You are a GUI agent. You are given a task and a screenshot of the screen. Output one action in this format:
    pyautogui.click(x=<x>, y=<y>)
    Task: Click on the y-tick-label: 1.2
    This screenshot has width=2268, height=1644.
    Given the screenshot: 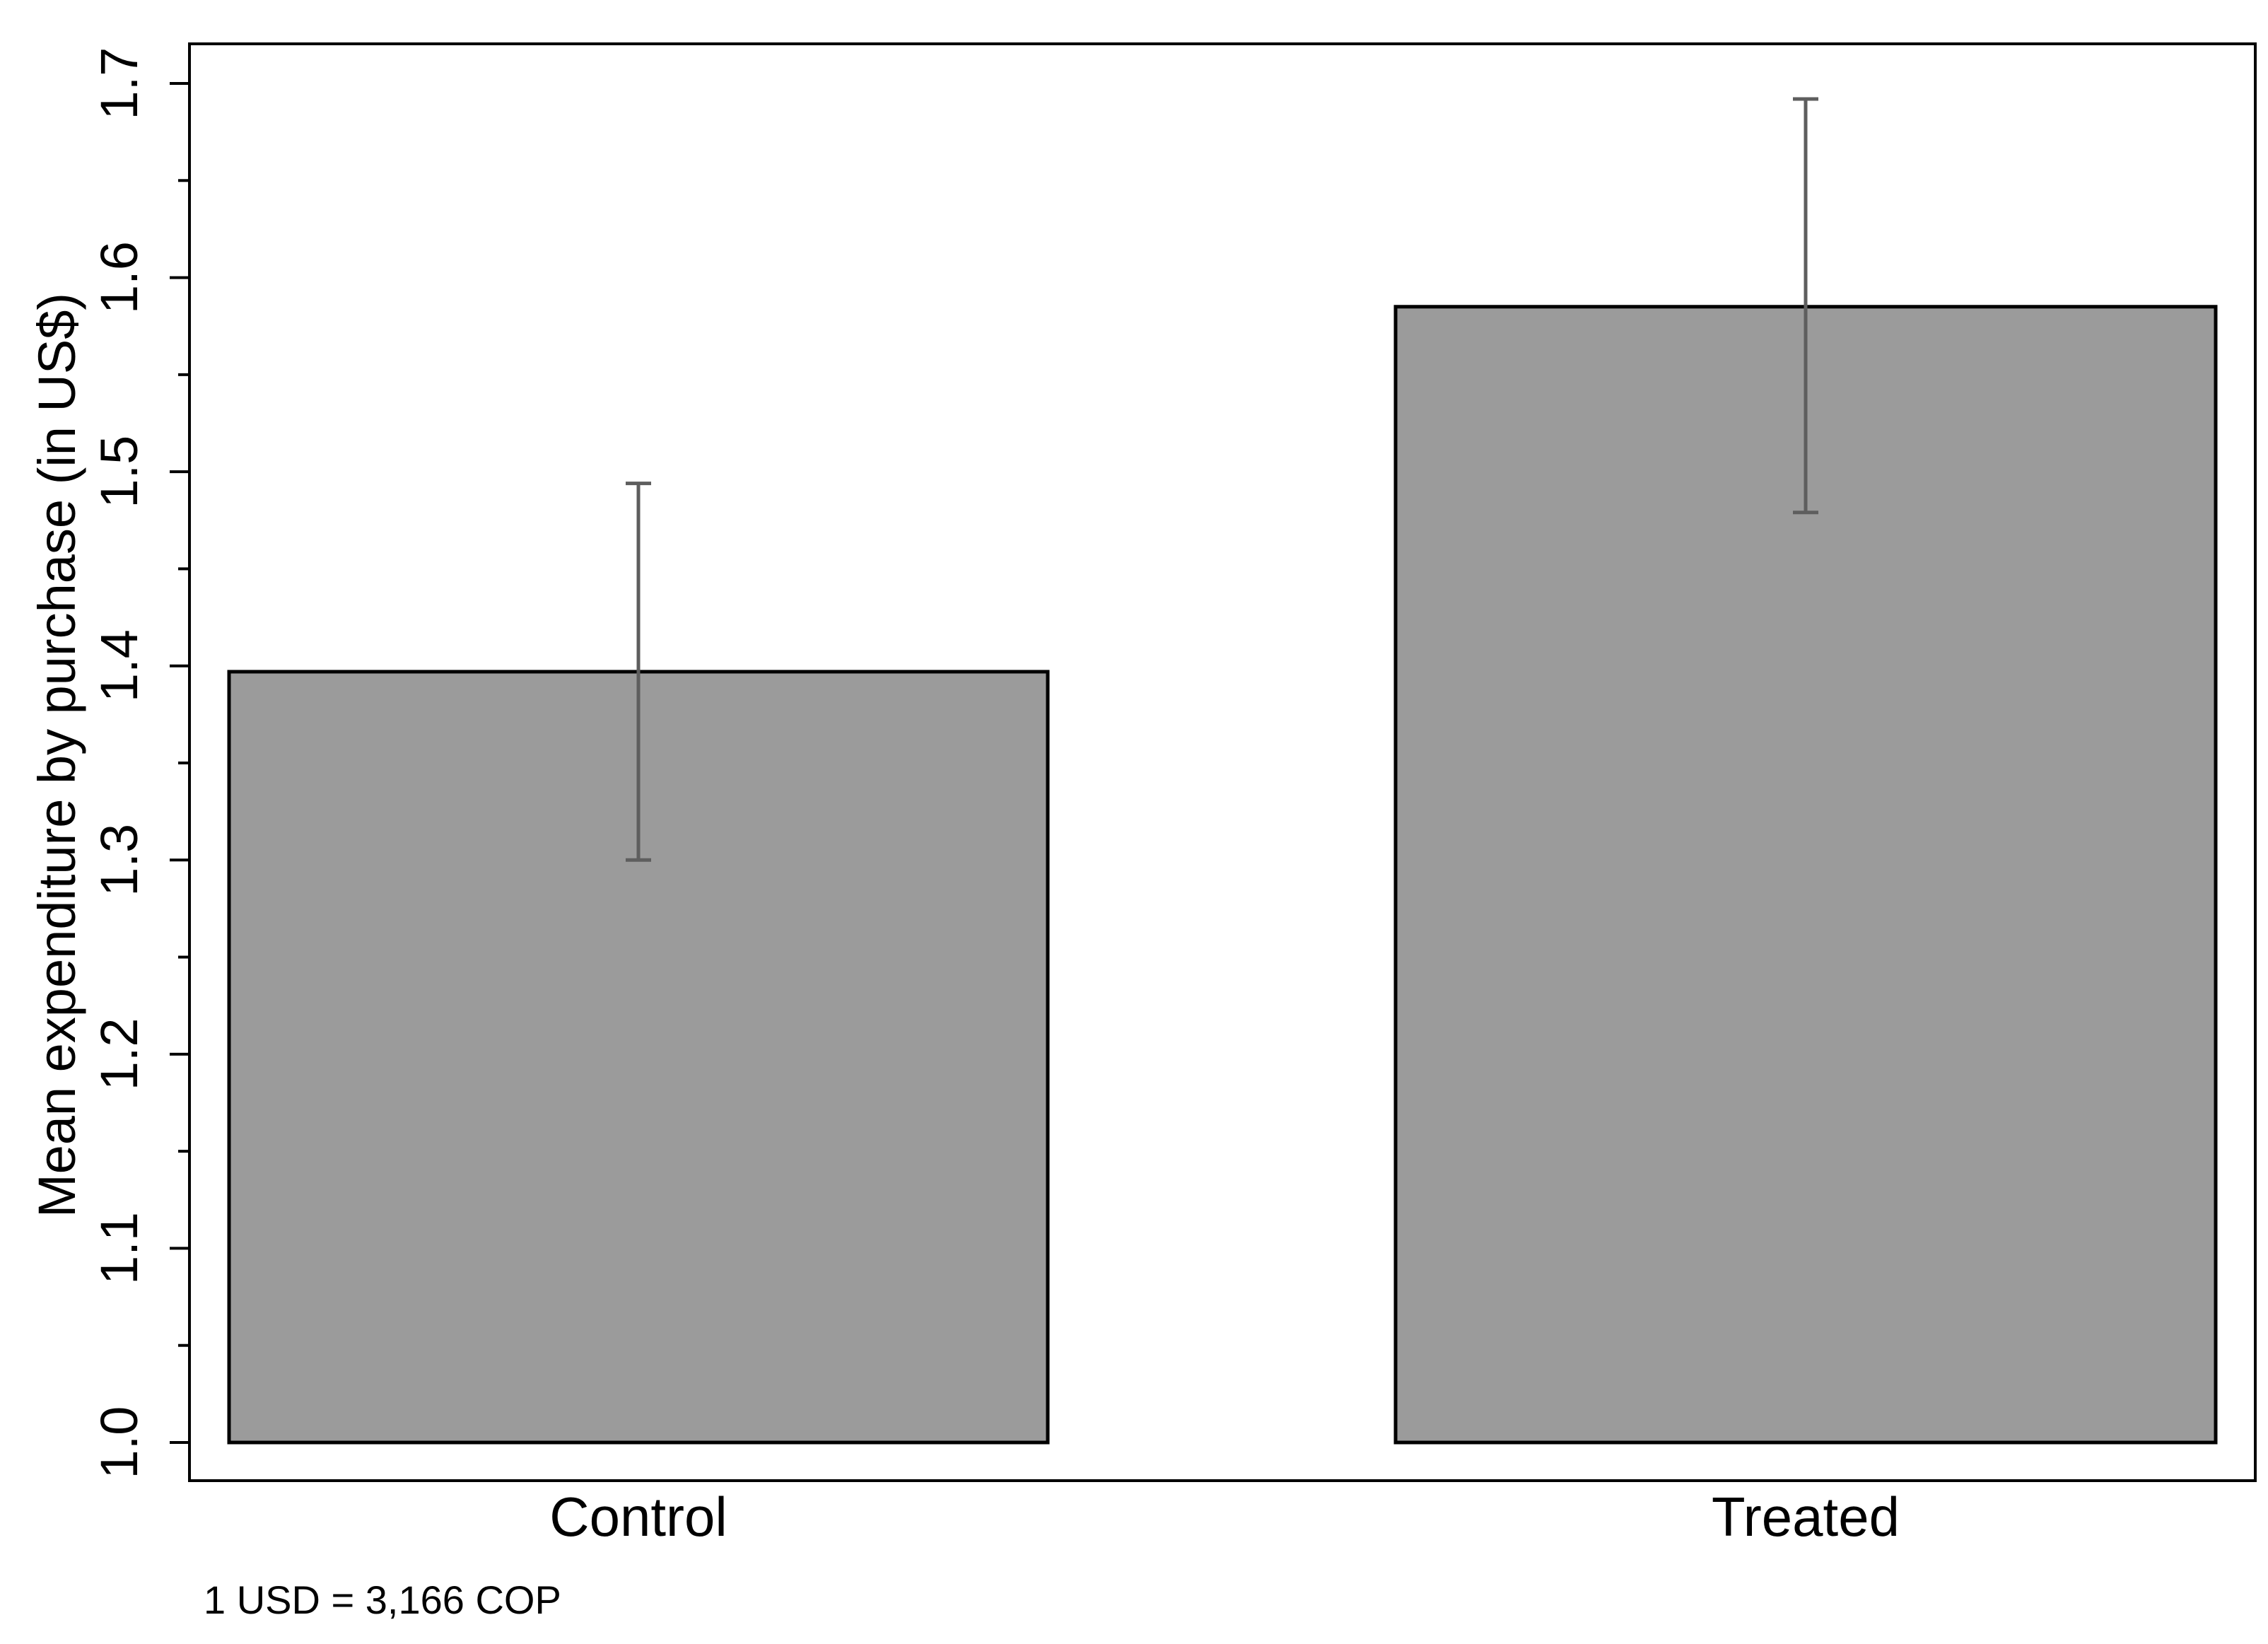 What is the action you would take?
    pyautogui.click(x=119, y=1054)
    